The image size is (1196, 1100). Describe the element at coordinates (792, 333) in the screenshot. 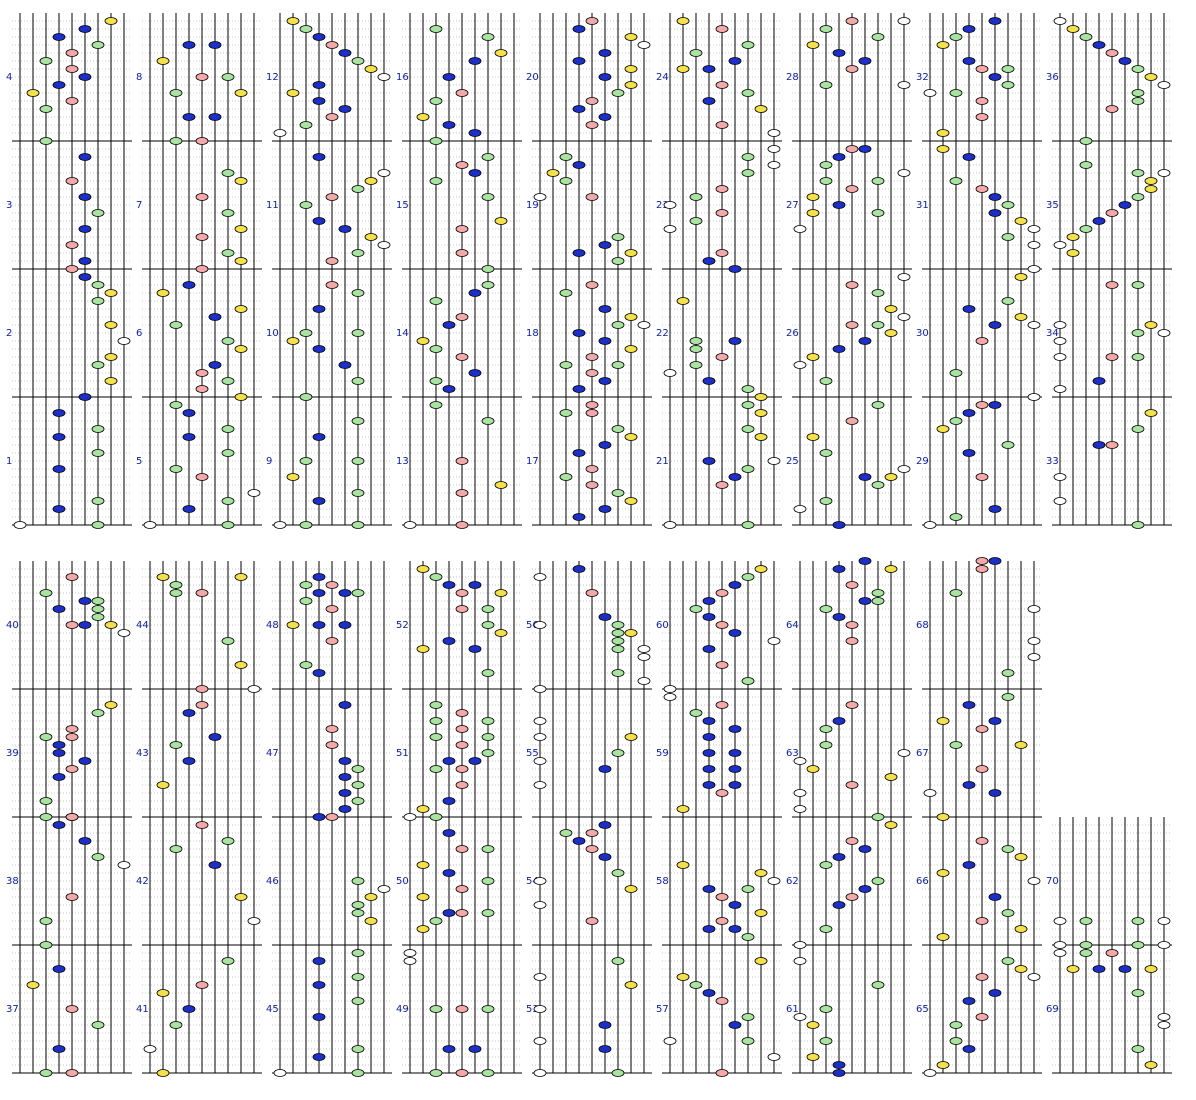

I see `measure-number: 26` at that location.